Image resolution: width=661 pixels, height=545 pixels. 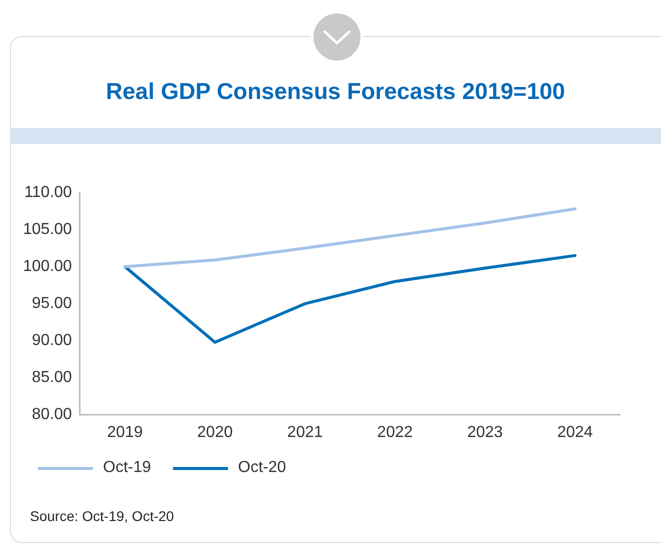 I want to click on x-tick-label: 2020, so click(x=215, y=432).